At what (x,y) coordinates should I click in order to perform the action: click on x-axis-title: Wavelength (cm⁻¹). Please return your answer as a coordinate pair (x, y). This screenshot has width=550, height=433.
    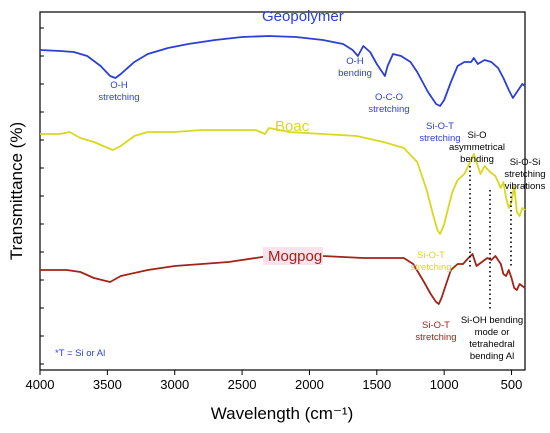
    Looking at the image, I should click on (282, 413).